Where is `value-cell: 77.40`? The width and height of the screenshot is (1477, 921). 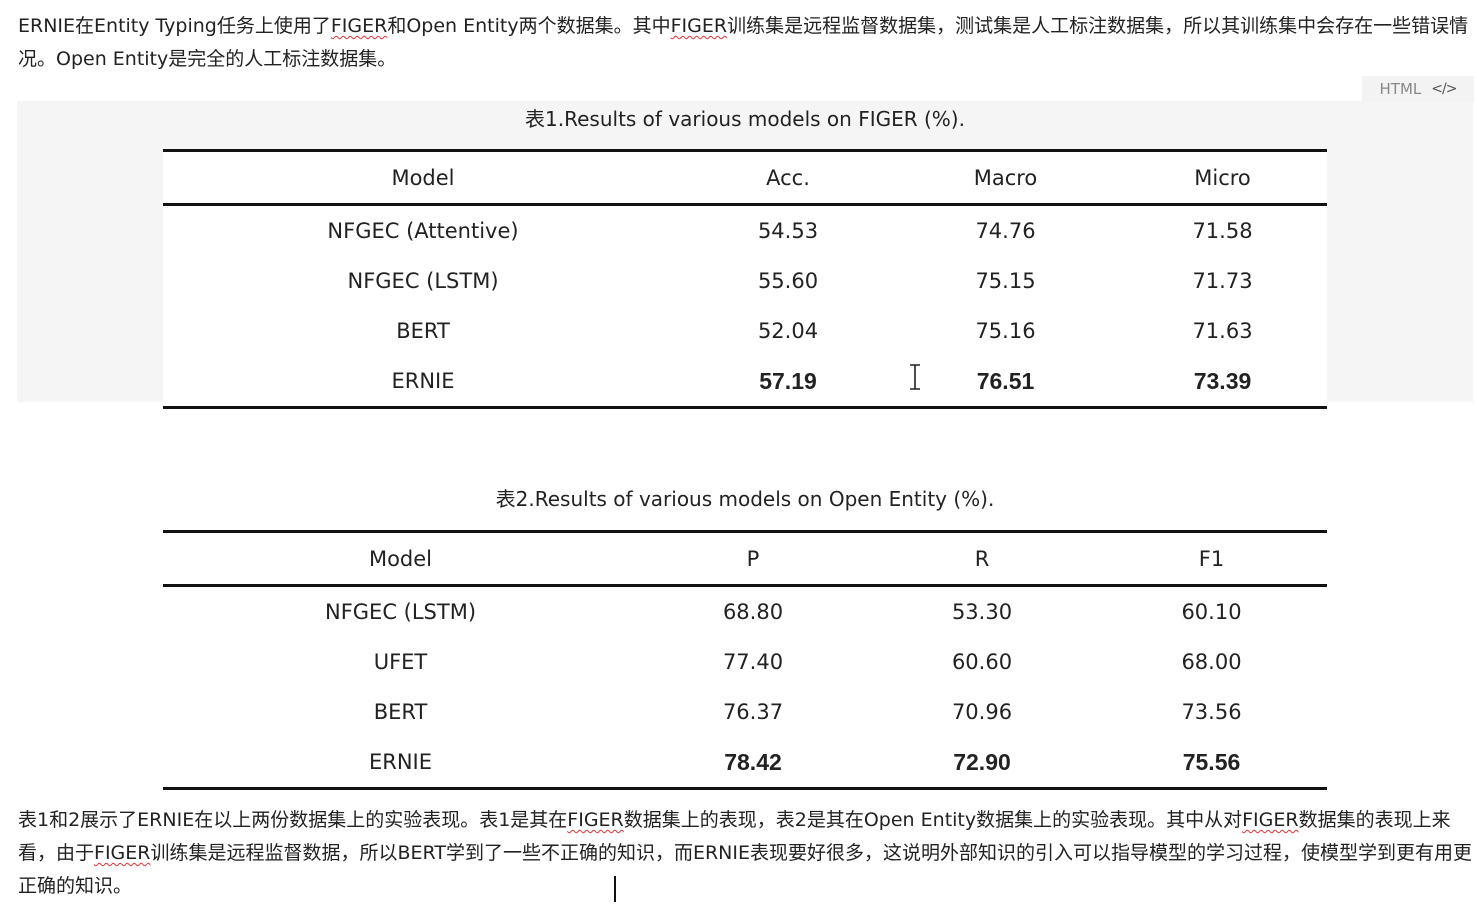
value-cell: 77.40 is located at coordinates (753, 662).